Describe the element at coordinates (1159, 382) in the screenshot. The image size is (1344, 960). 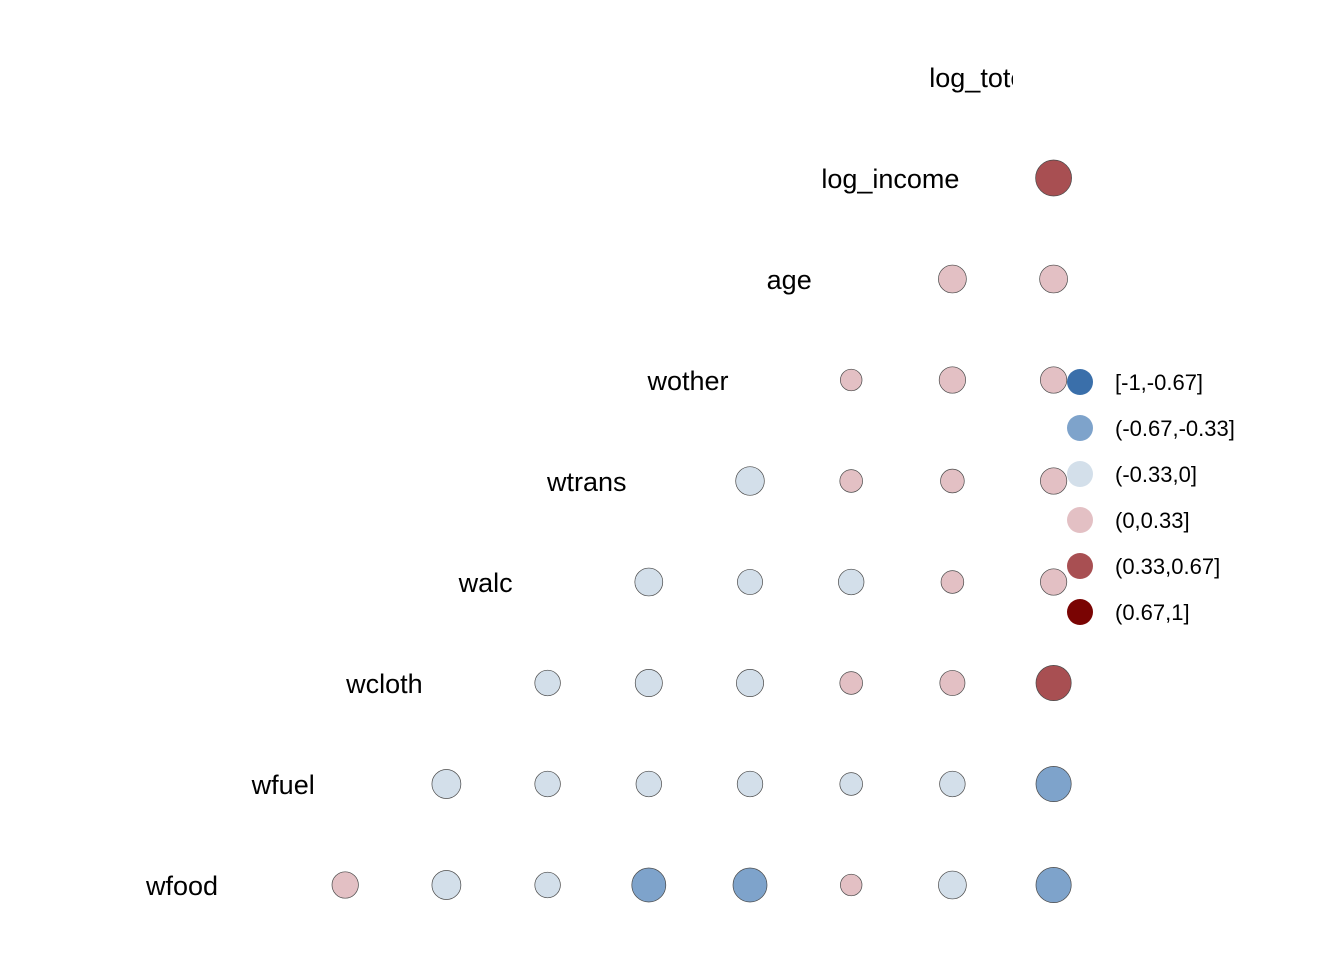
I see `legend-label-0: [-1,-0.67]` at that location.